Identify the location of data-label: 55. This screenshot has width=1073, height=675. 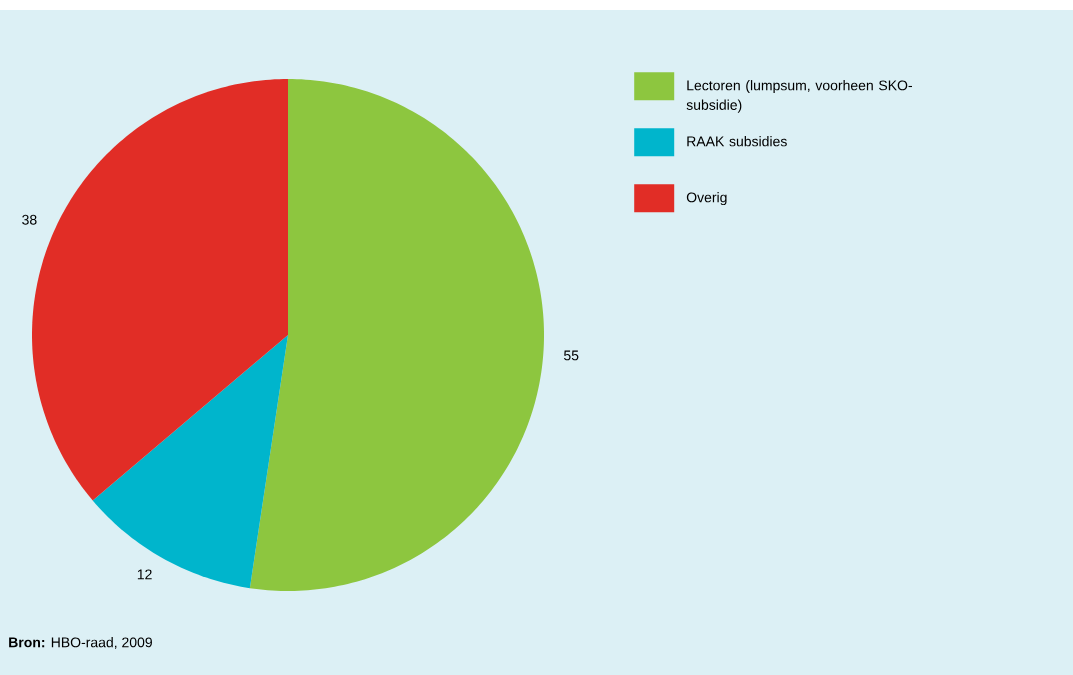
(571, 355).